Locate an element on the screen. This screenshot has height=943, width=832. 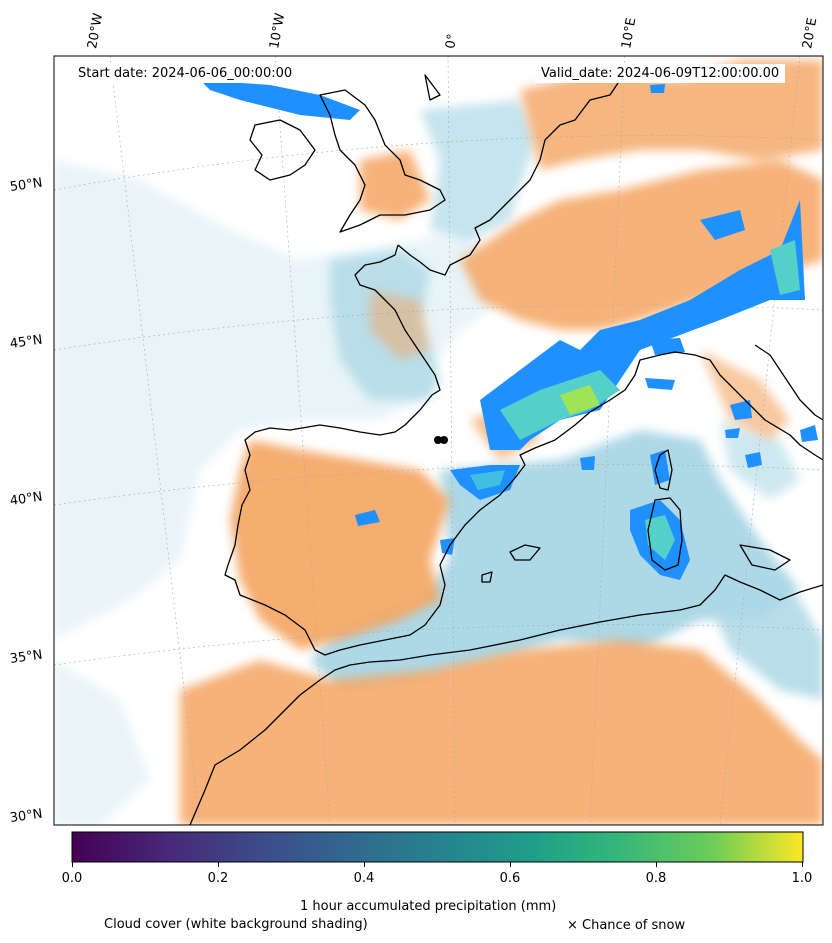
snow-markers is located at coordinates (441, 440).